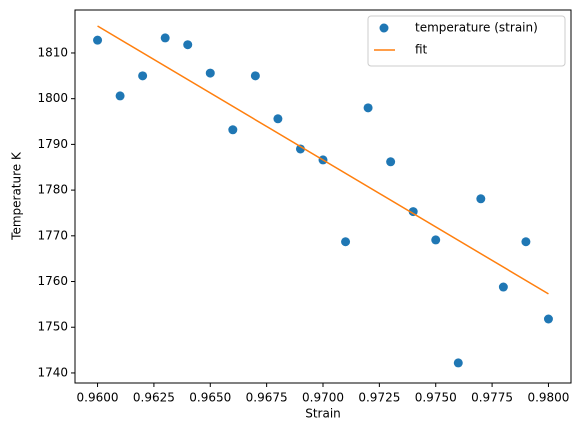 The height and width of the screenshot is (433, 583). What do you see at coordinates (52, 235) in the screenshot?
I see `y-tick-label: 1770` at bounding box center [52, 235].